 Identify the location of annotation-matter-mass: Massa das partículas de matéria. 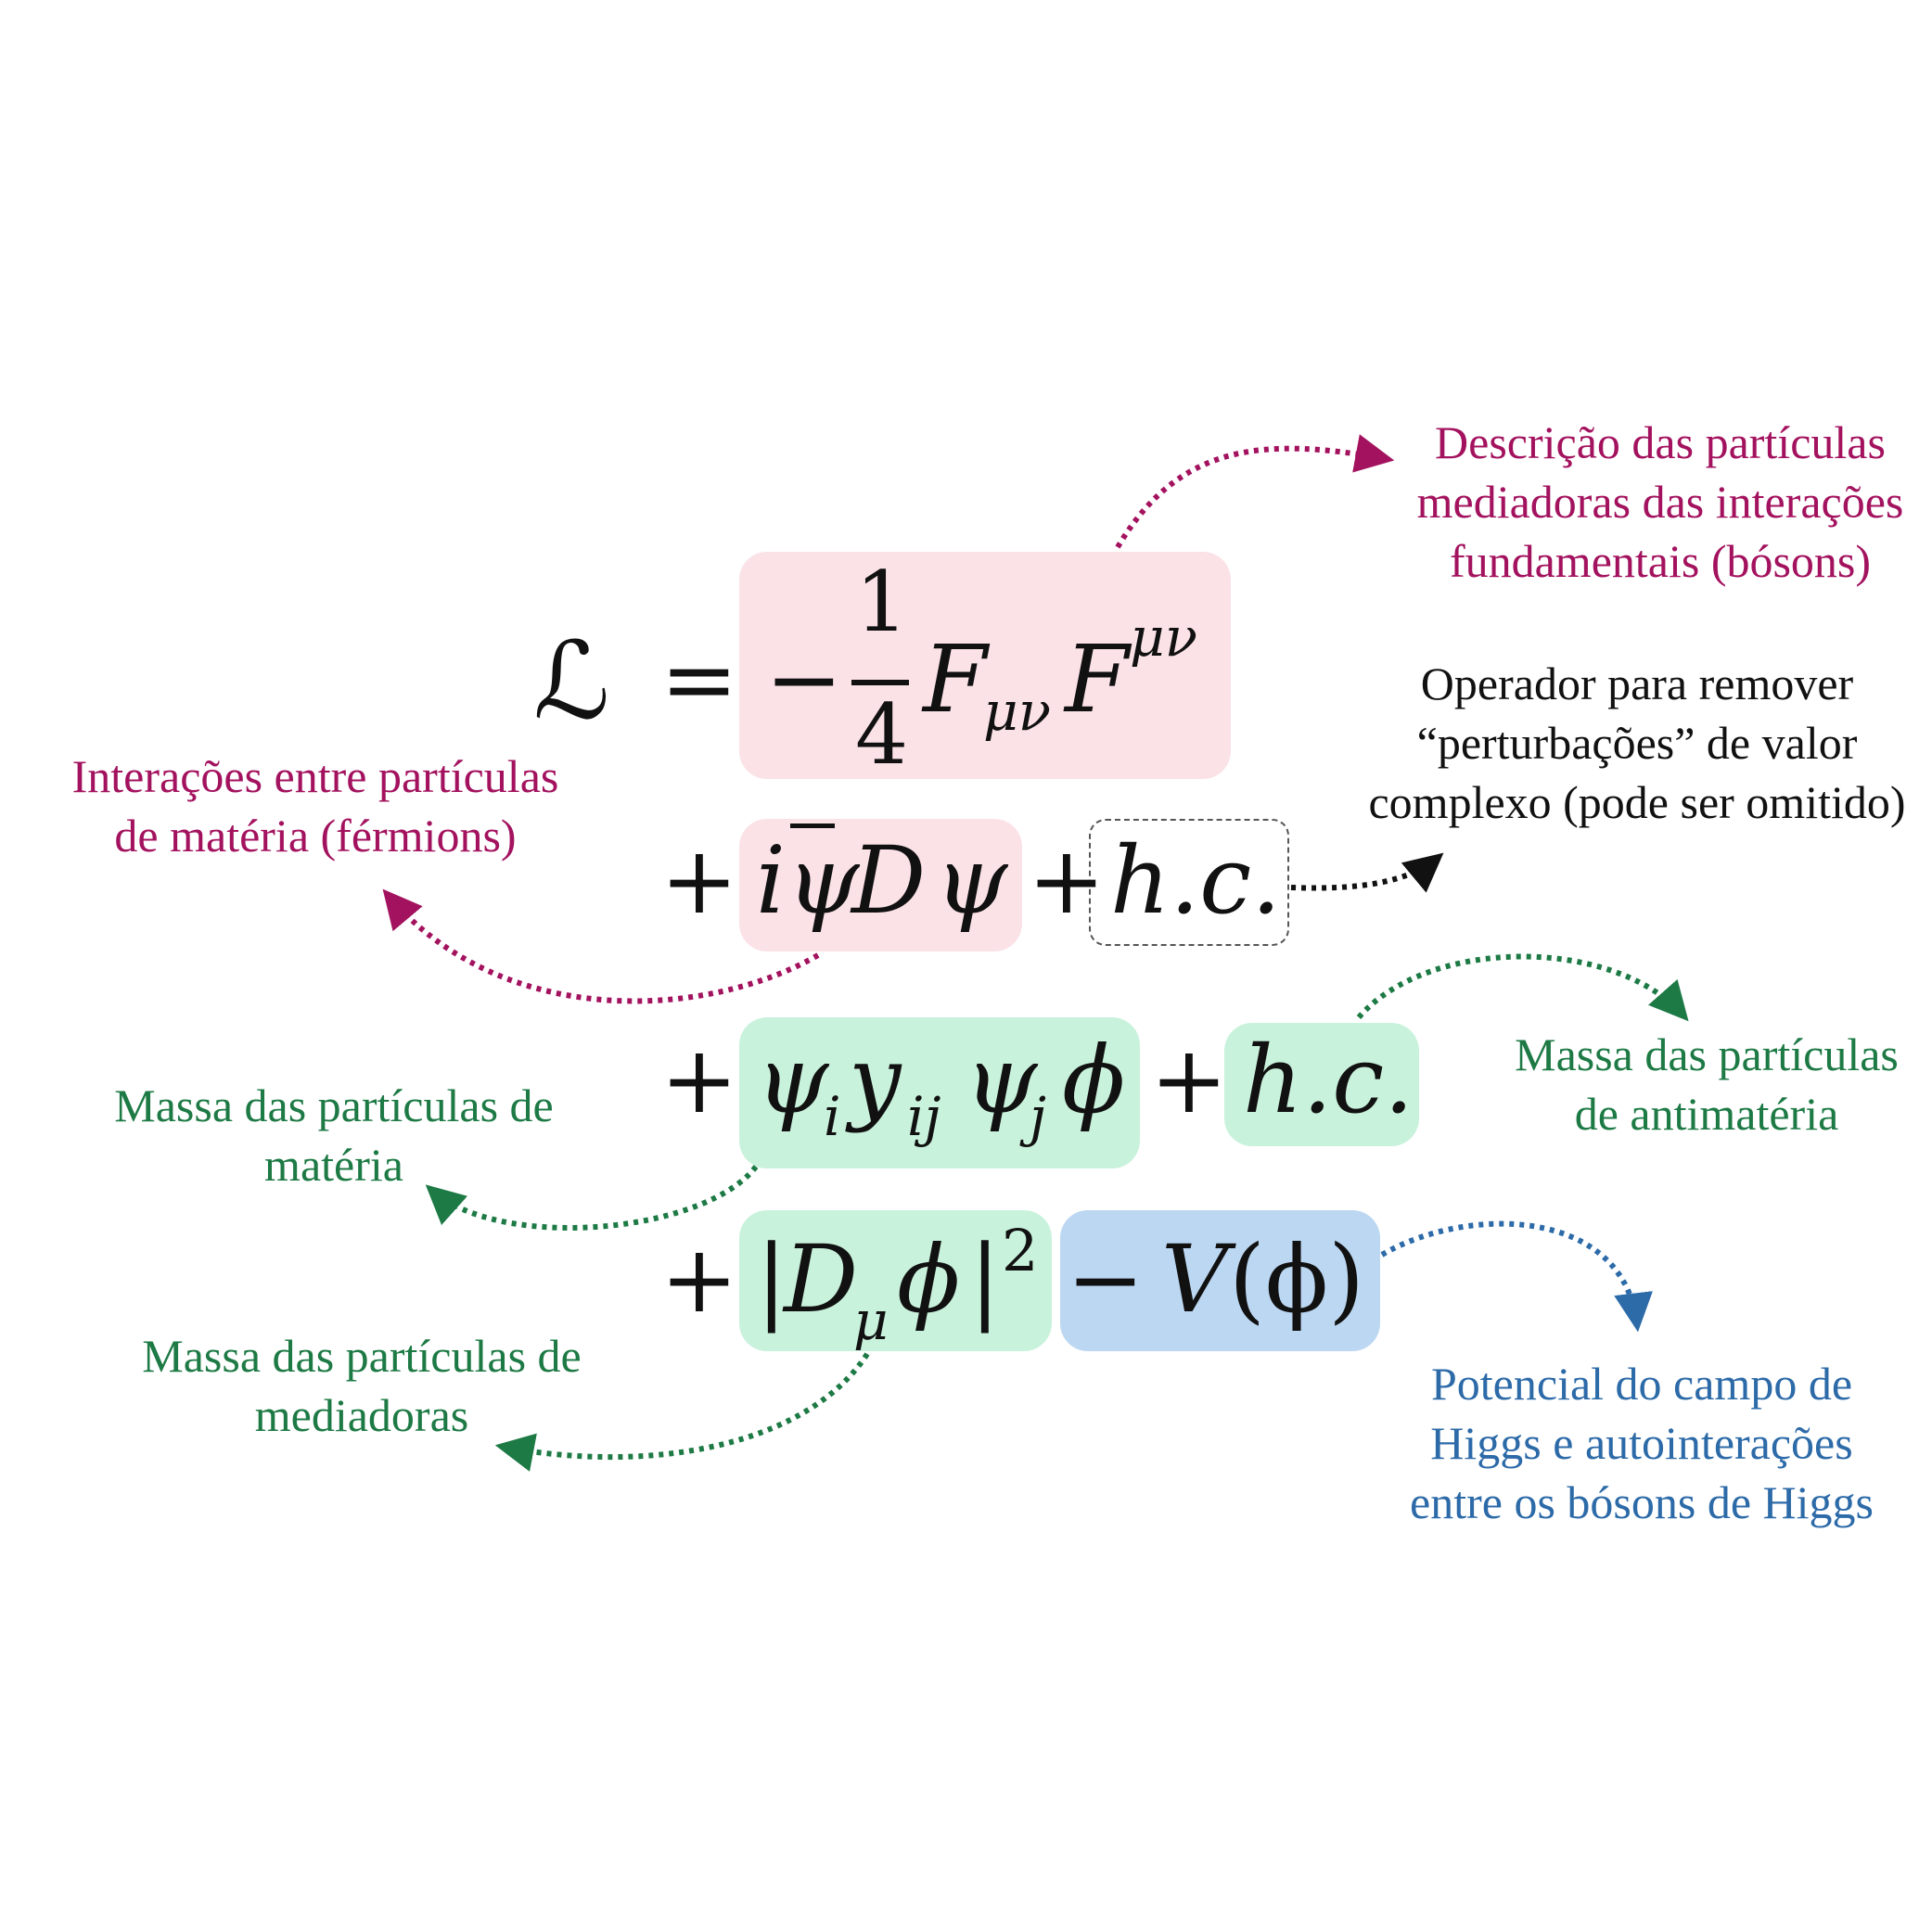
(334, 1135).